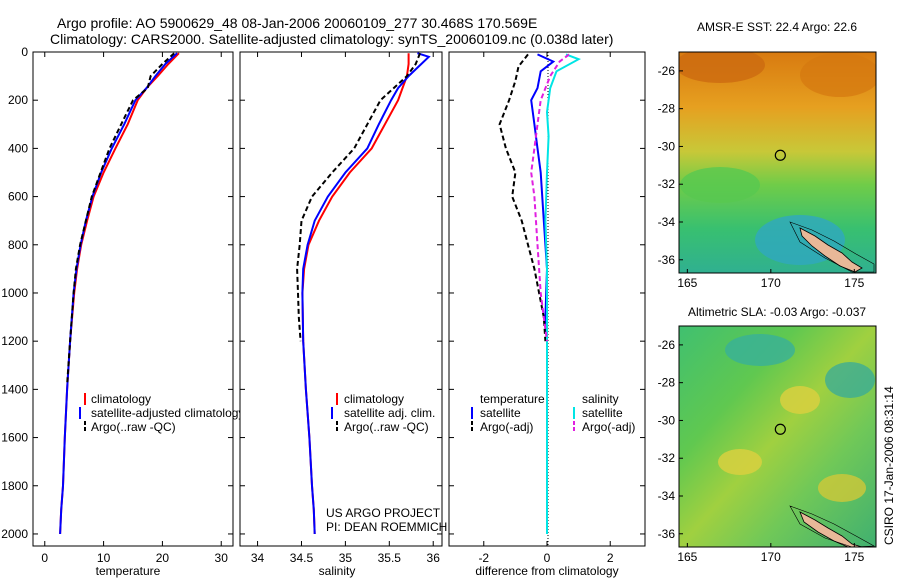  Describe the element at coordinates (14, 438) in the screenshot. I see `y-tick-label: 1600` at that location.